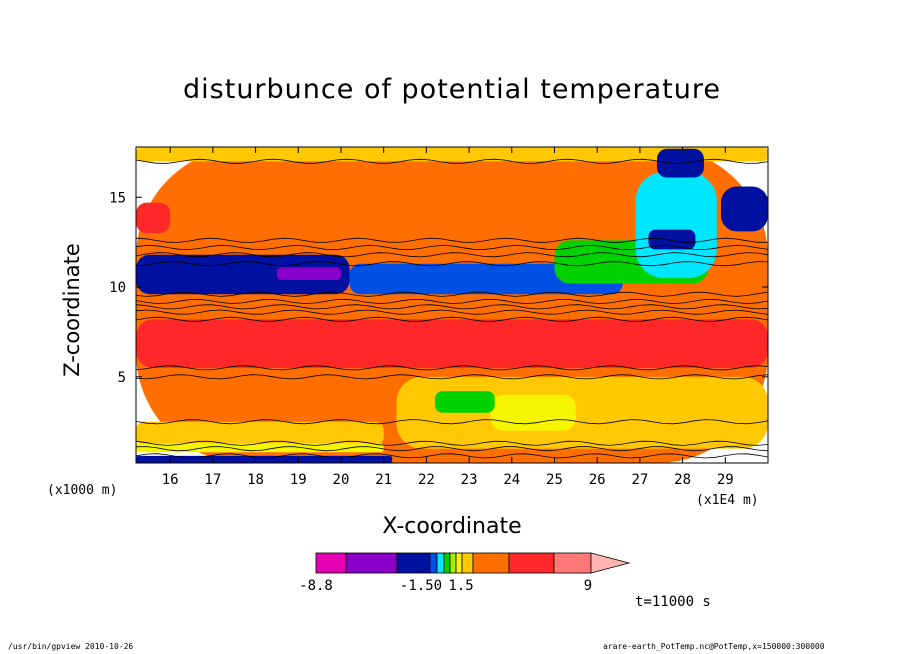  Describe the element at coordinates (673, 602) in the screenshot. I see `time-label: t=11000 s` at that location.